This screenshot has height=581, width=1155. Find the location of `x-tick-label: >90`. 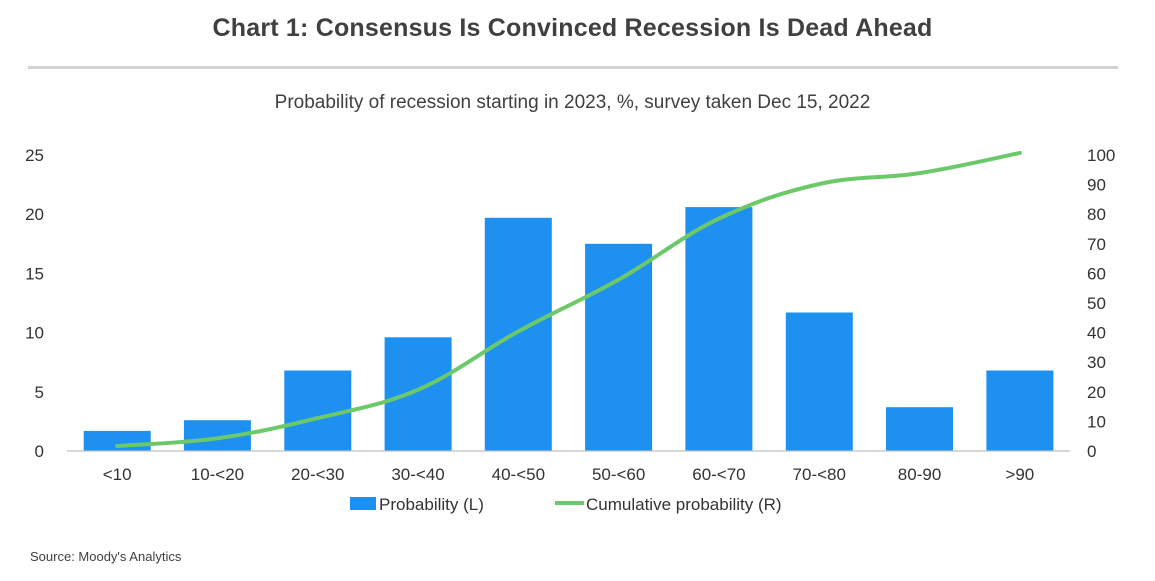

x-tick-label: >90 is located at coordinates (1019, 474).